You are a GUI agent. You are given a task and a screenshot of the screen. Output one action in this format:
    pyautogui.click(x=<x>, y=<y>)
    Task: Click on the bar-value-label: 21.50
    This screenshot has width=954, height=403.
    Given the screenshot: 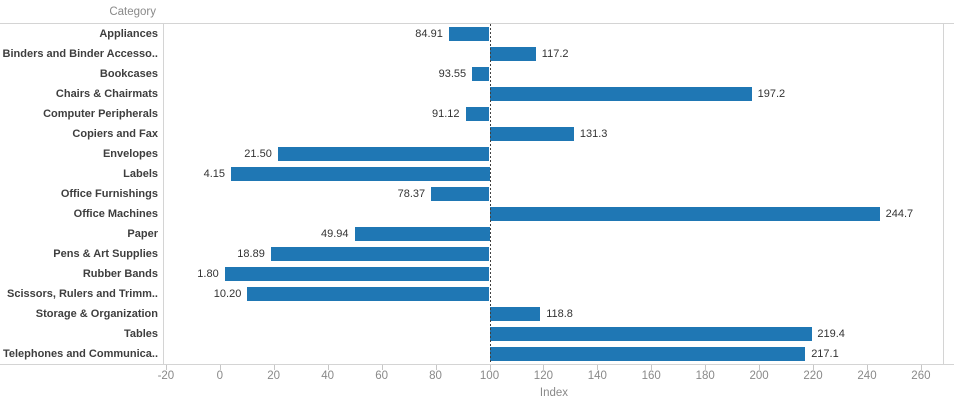 What is the action you would take?
    pyautogui.click(x=258, y=154)
    